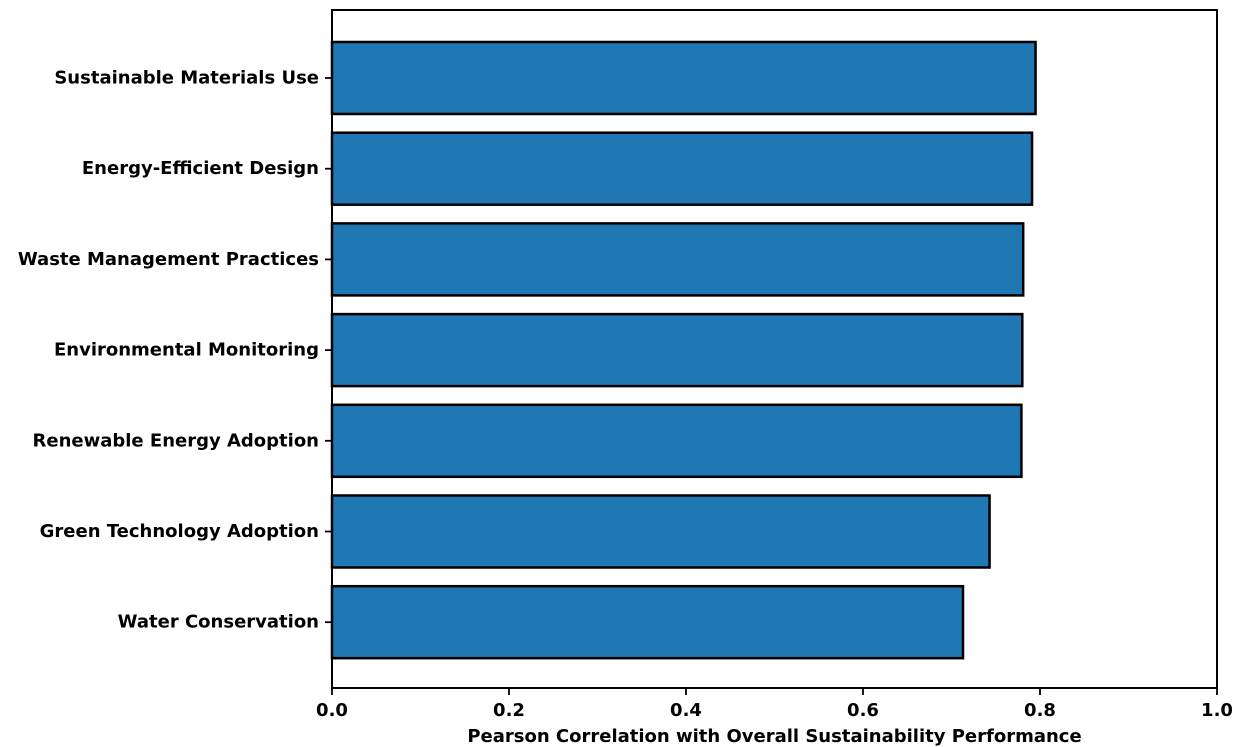  I want to click on x-tick-label: 0.0, so click(332, 710).